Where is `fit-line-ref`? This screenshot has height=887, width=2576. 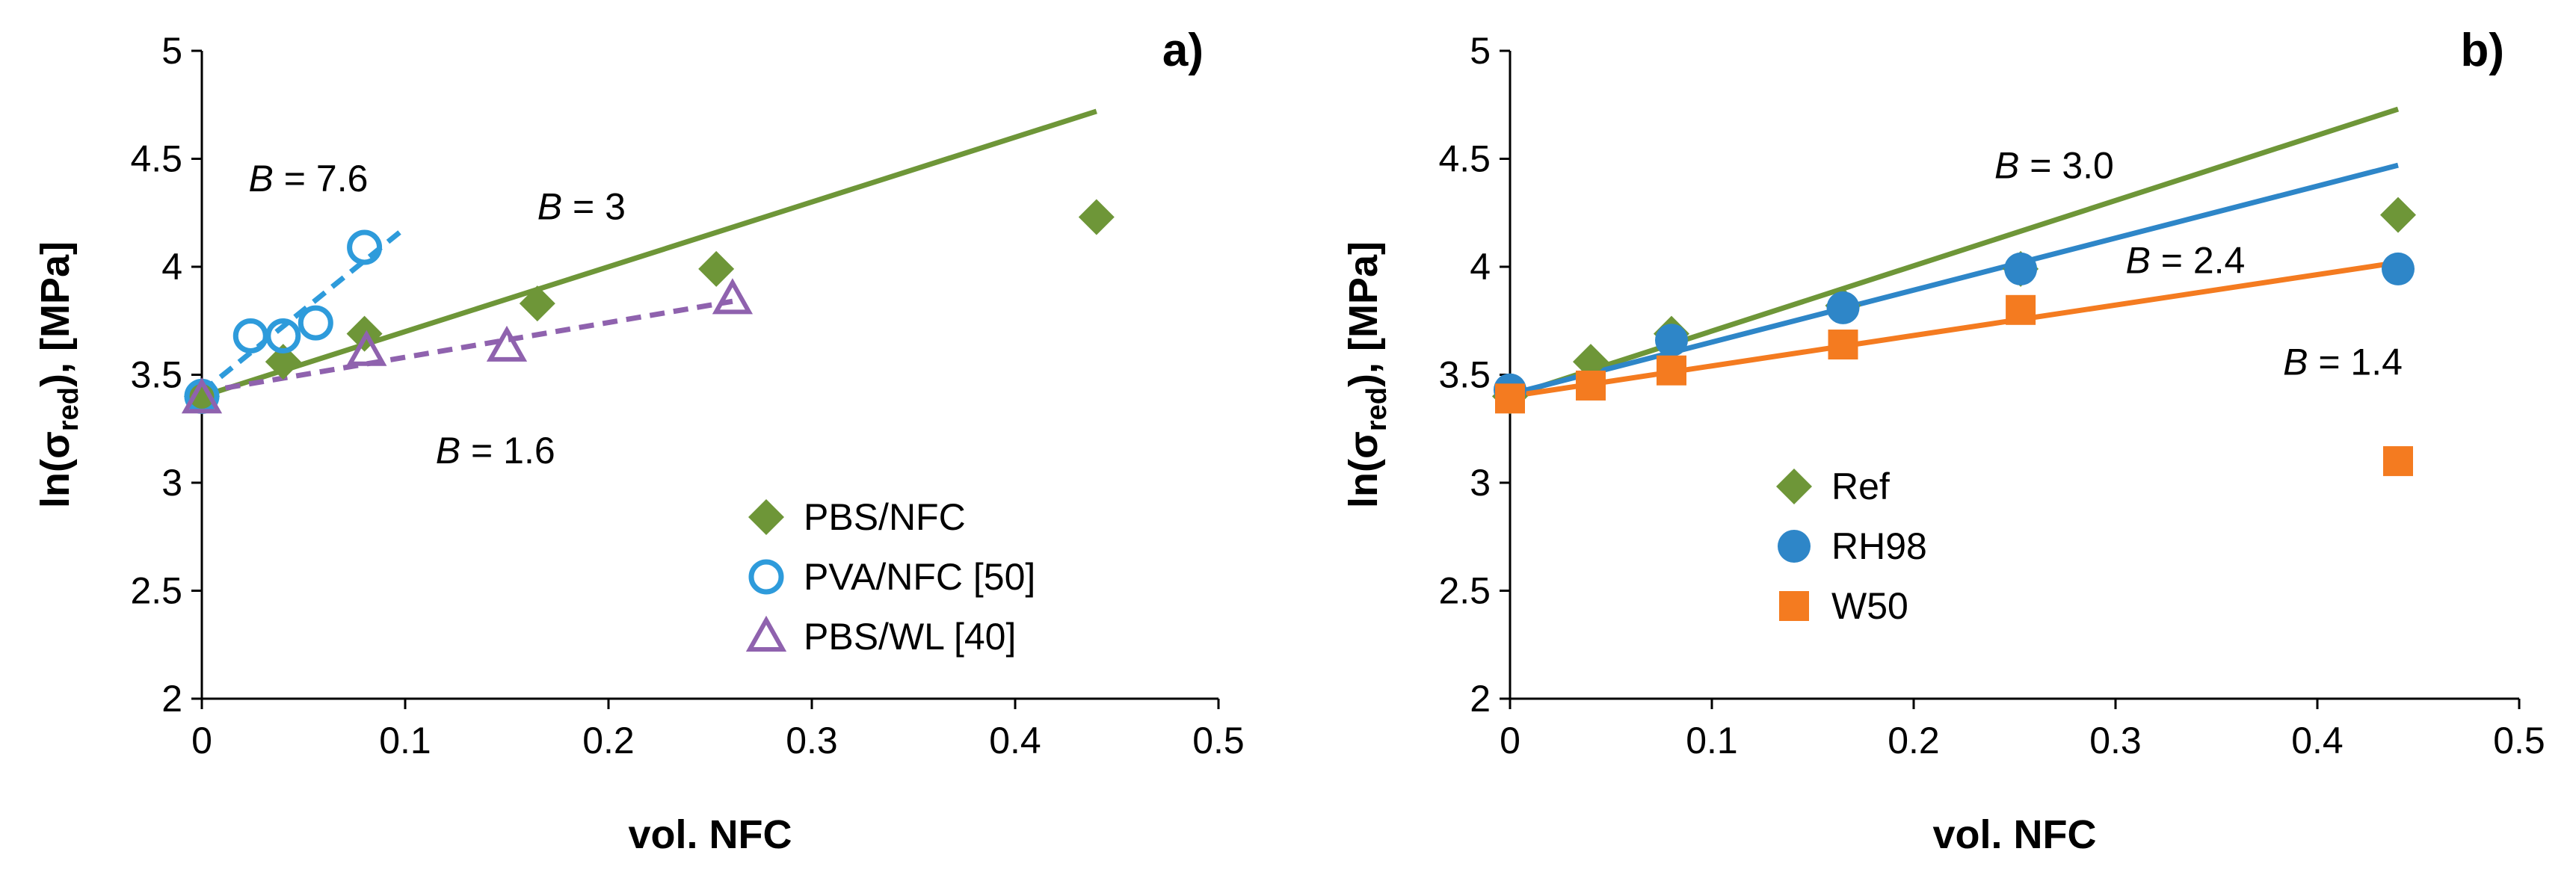 fit-line-ref is located at coordinates (1954, 253).